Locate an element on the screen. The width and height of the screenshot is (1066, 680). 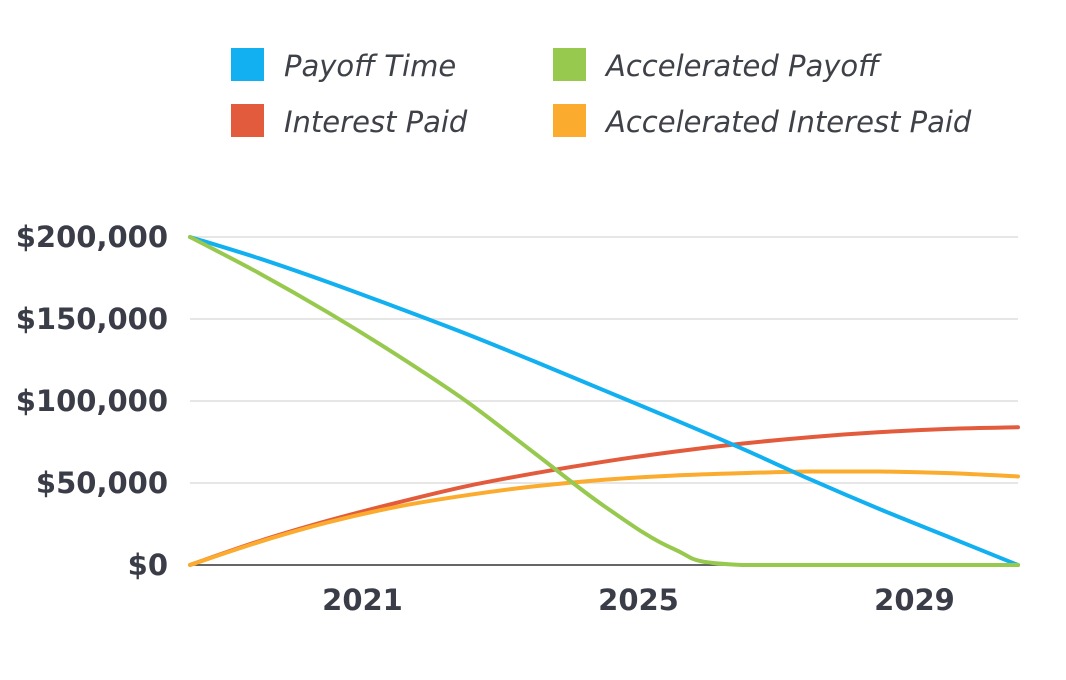
y-axis: $0 $50,000 $100,000 $150,000 $200,000 is located at coordinates (92, 401).